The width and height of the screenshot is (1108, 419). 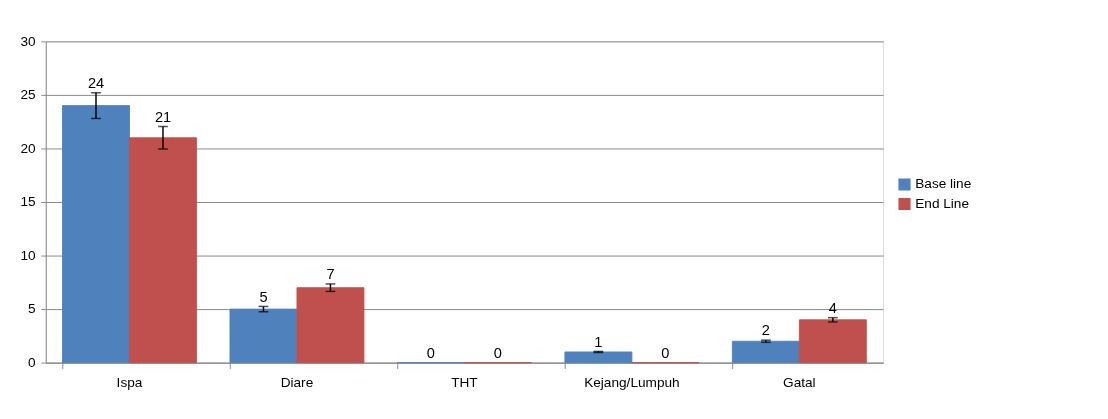 What do you see at coordinates (31, 309) in the screenshot?
I see `y-tick-label: 5` at bounding box center [31, 309].